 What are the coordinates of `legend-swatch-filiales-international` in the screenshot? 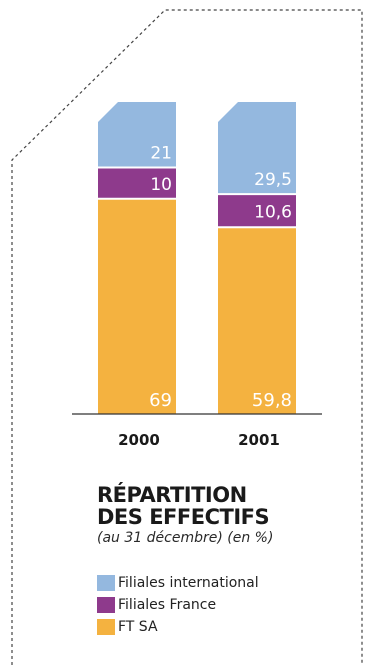 It's located at (106, 583).